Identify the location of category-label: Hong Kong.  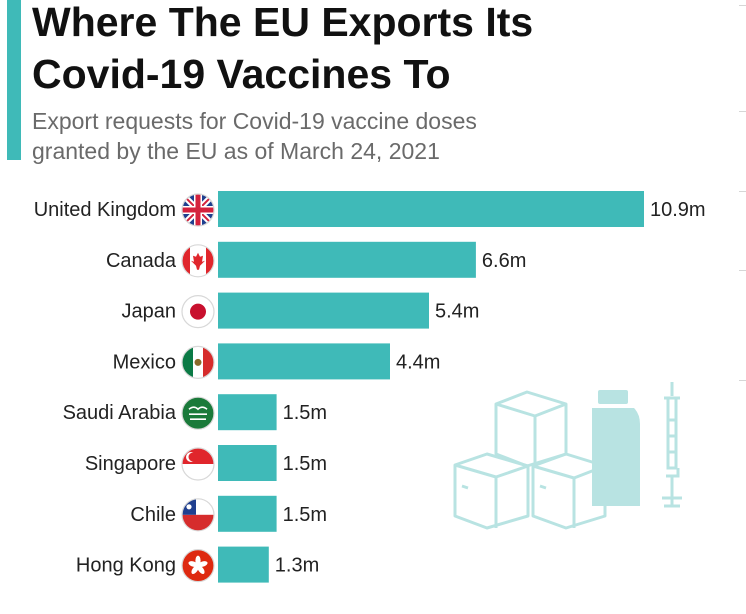
(126, 566).